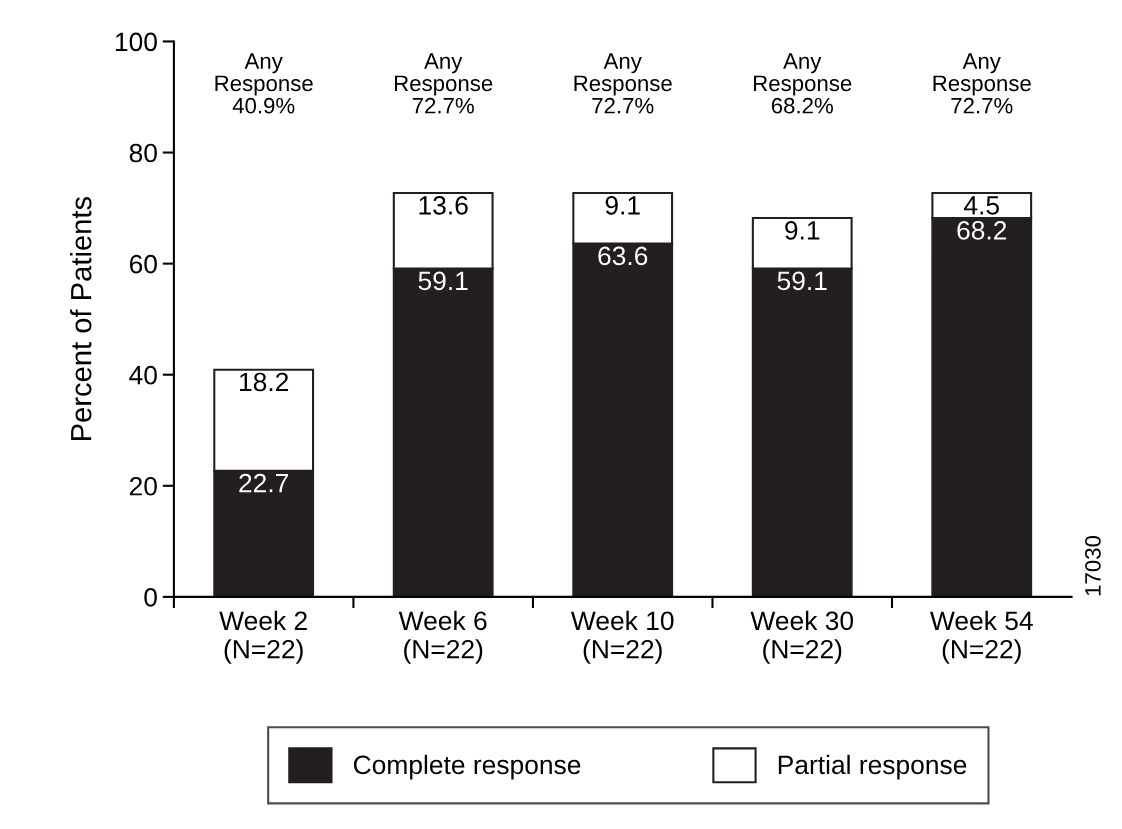 Image resolution: width=1122 pixels, height=829 pixels. I want to click on y-tick-label: 60, so click(143, 264).